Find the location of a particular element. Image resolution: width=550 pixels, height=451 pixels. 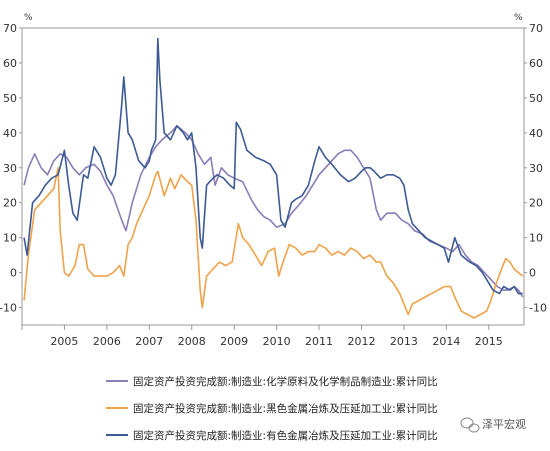

y-tick-label-left: 0 is located at coordinates (13, 273).